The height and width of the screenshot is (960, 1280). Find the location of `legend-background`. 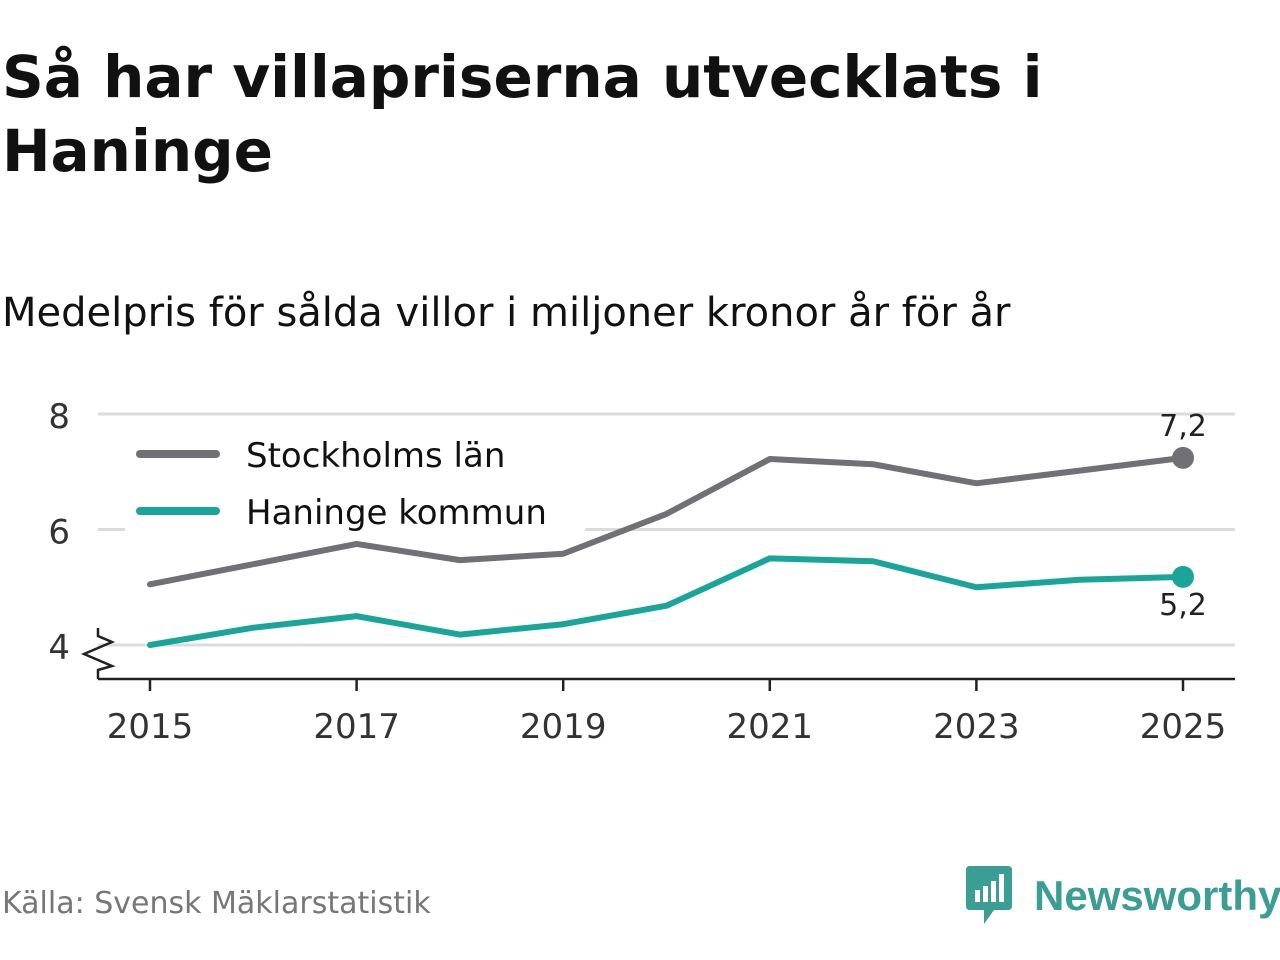

legend-background is located at coordinates (355, 482).